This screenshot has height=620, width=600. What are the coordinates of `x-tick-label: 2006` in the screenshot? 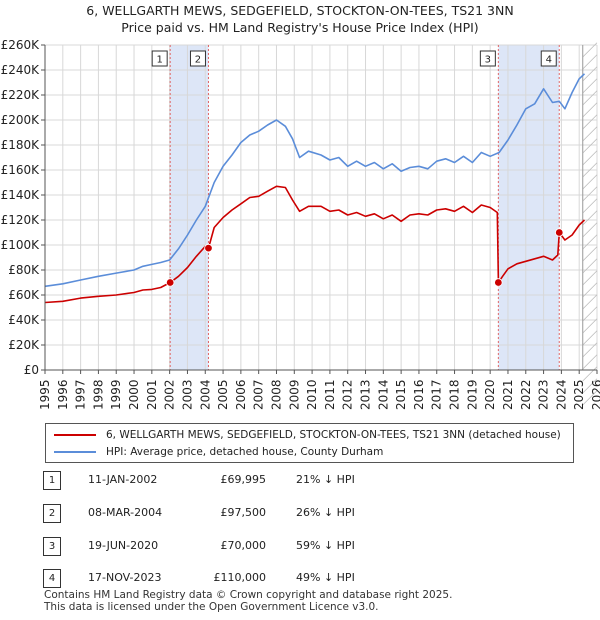 It's located at (241, 394).